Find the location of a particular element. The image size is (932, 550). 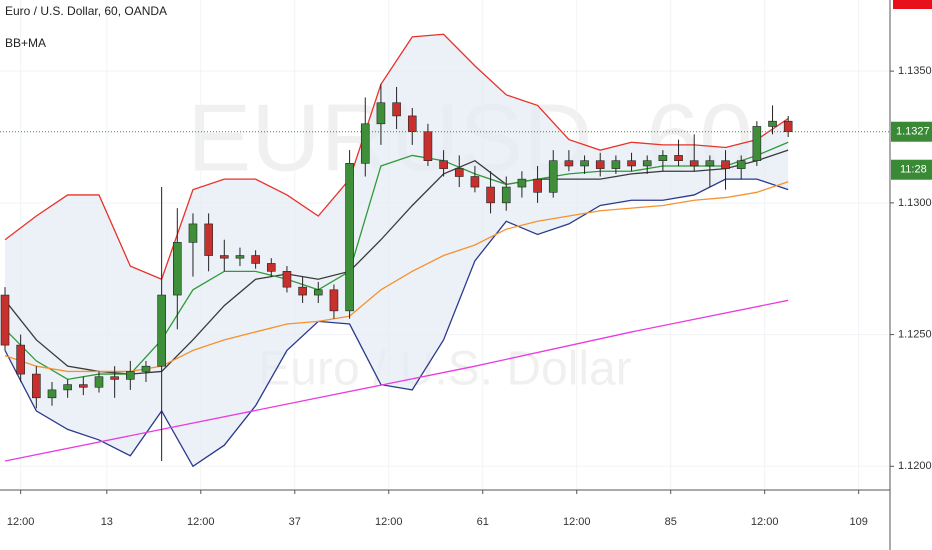

indicator-label: BB+MA is located at coordinates (25, 43).